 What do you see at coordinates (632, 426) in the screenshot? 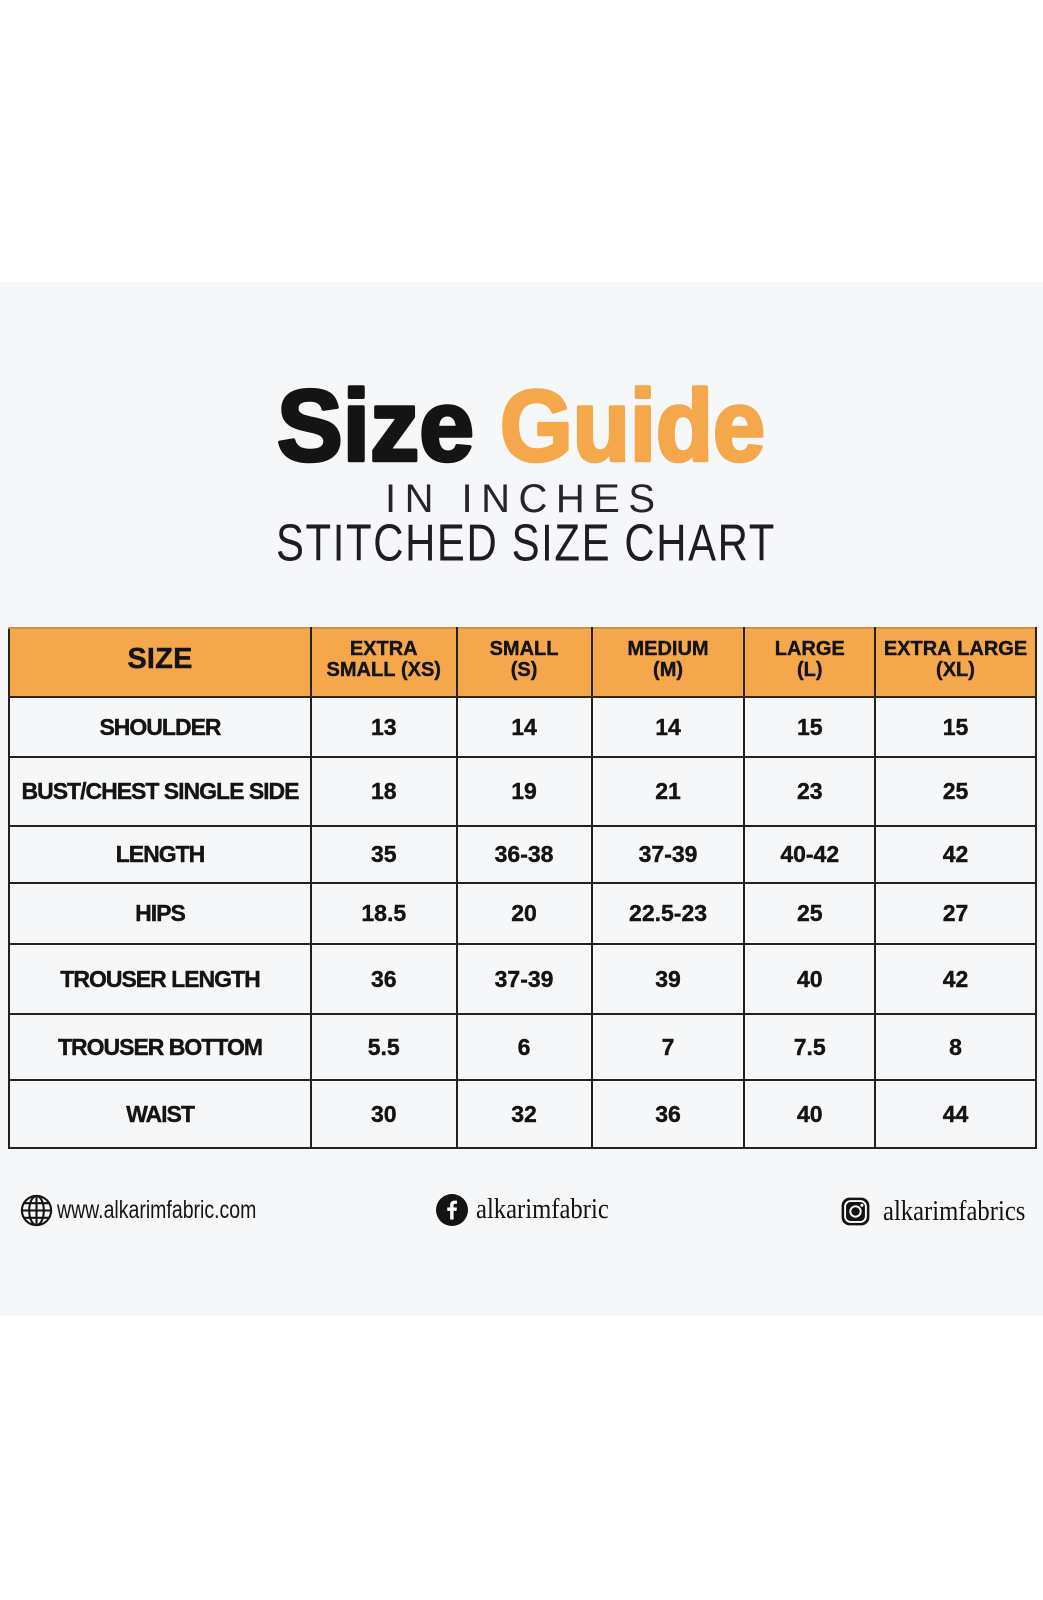
I see `svg-text: Guide` at bounding box center [632, 426].